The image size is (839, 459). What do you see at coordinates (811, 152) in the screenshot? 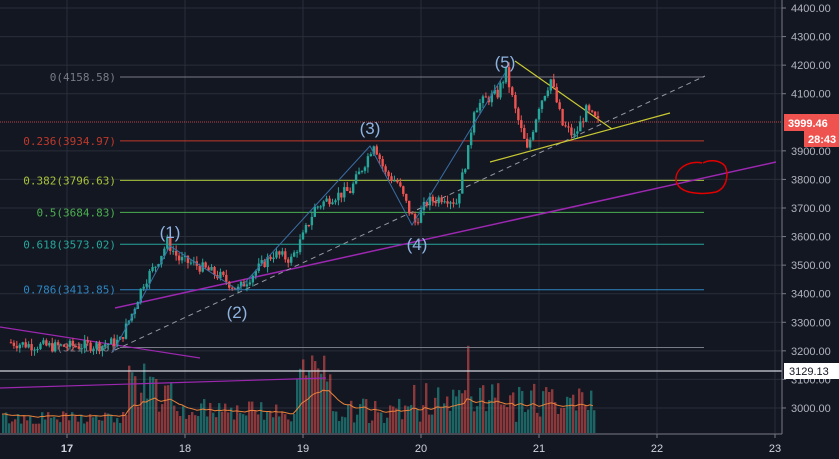
I see `price-tick-label: 3900.00` at bounding box center [811, 152].